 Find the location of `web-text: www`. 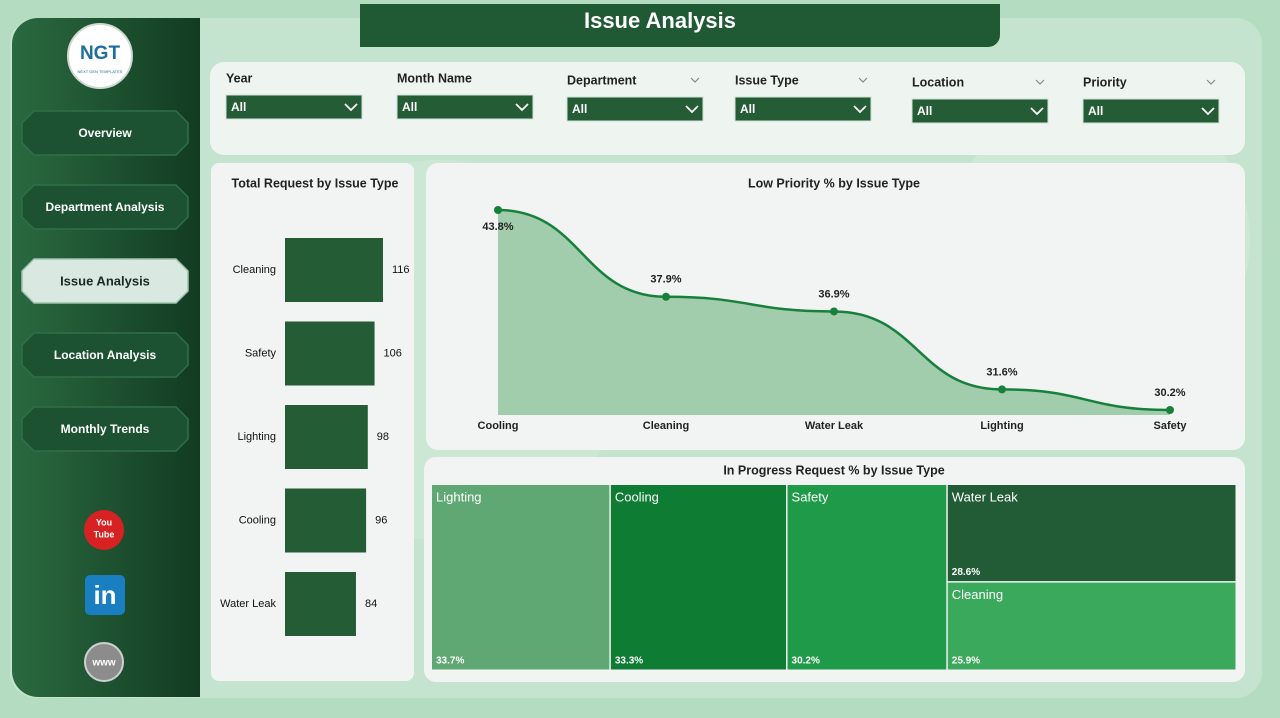

web-text: www is located at coordinates (103, 663).